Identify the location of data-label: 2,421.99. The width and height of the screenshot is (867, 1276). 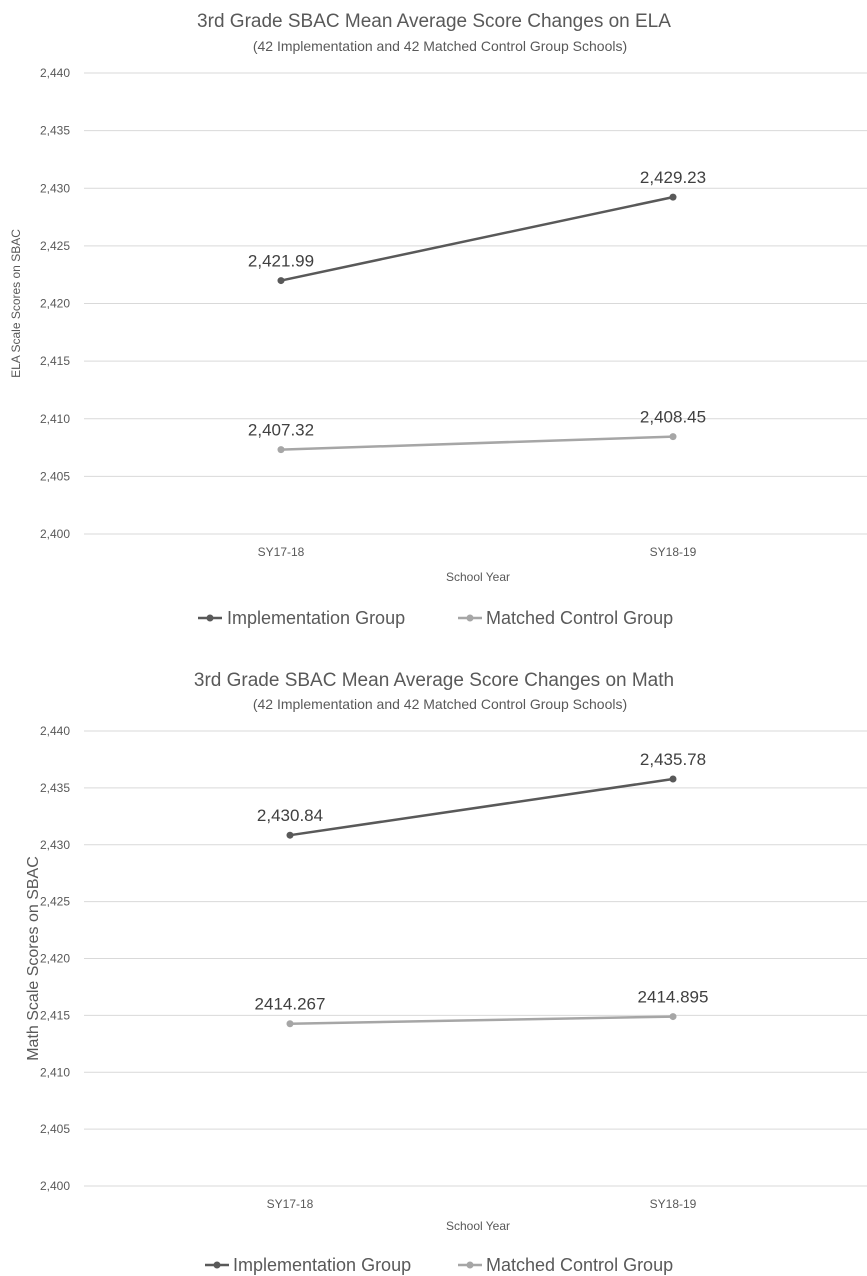
(281, 261).